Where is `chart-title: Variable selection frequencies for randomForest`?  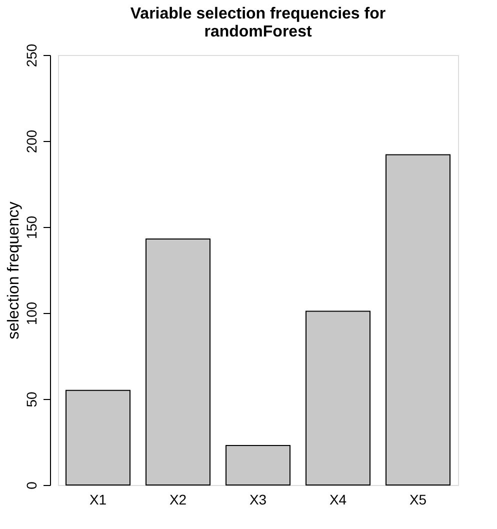
chart-title: Variable selection frequencies for randomForest is located at coordinates (258, 22).